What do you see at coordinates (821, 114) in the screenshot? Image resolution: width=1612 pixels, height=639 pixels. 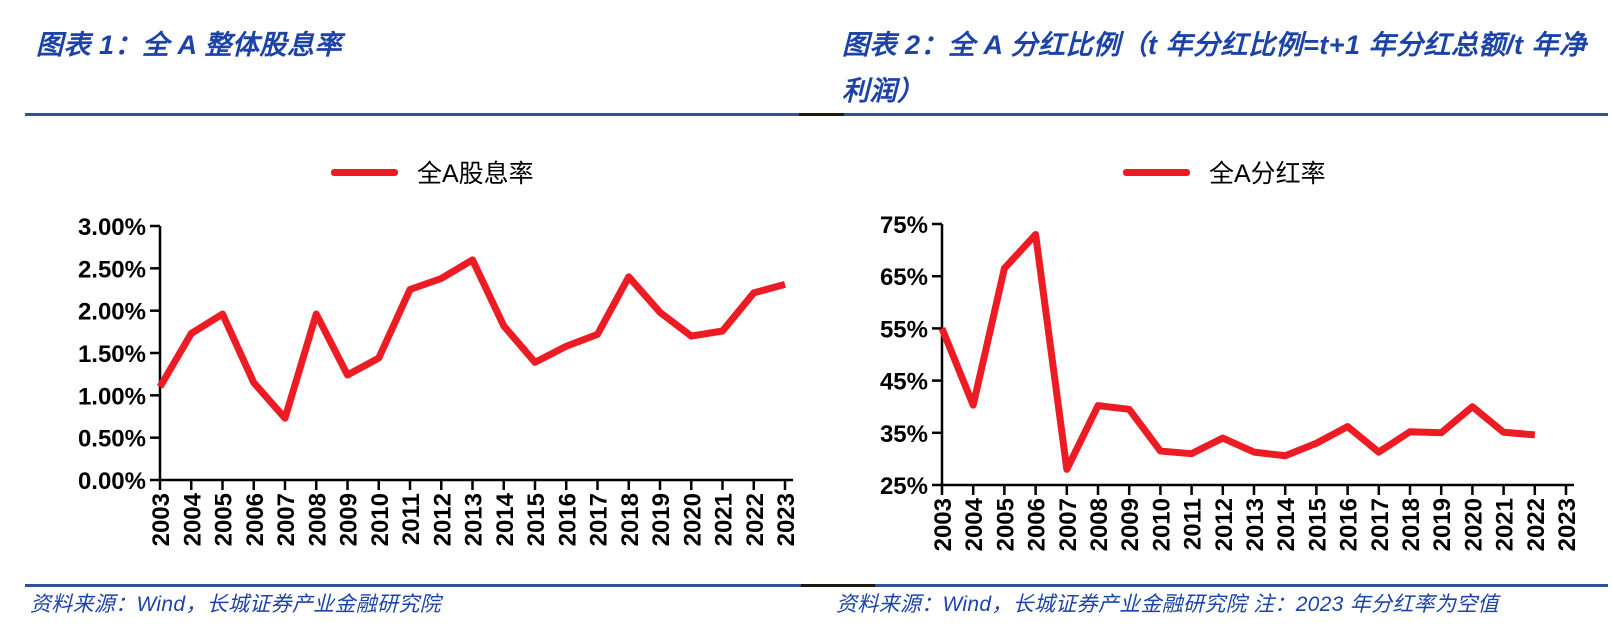 I see `top-separator-dark-segment` at bounding box center [821, 114].